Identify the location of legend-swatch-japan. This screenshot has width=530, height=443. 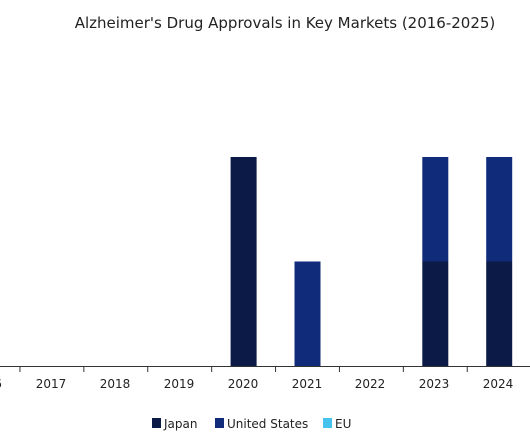
(156, 423).